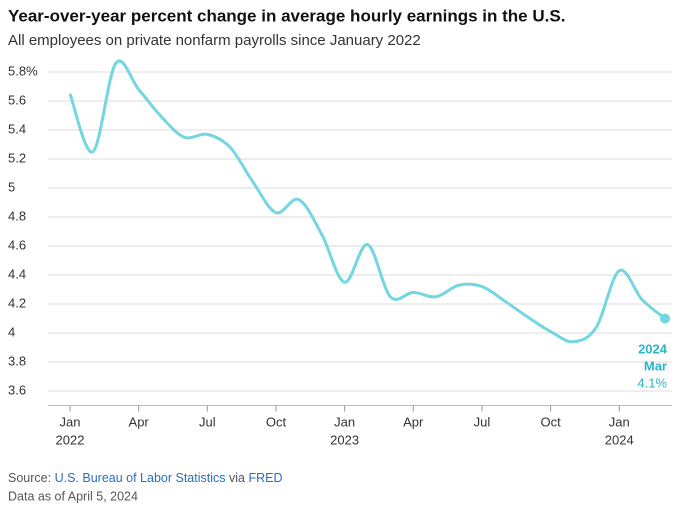  I want to click on y-tick-label: 4.6, so click(17, 244).